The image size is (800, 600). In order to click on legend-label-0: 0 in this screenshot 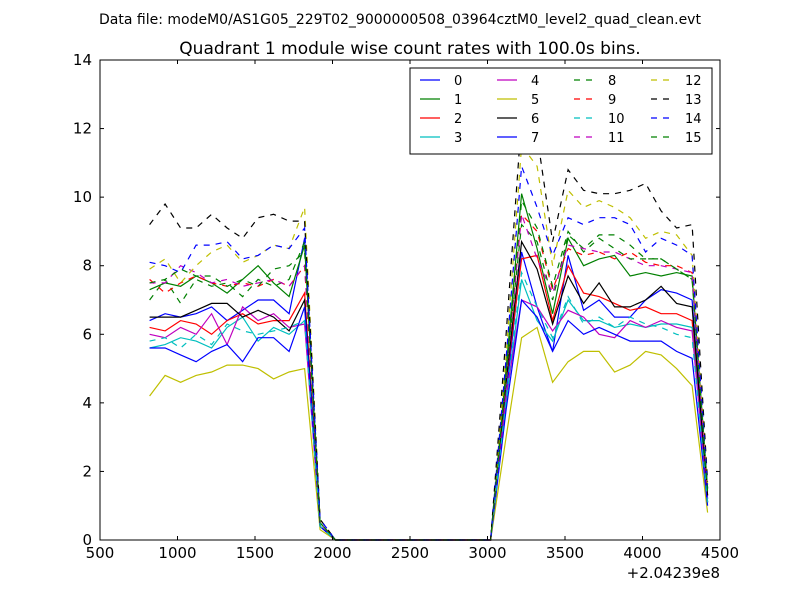, I will do `click(458, 81)`.